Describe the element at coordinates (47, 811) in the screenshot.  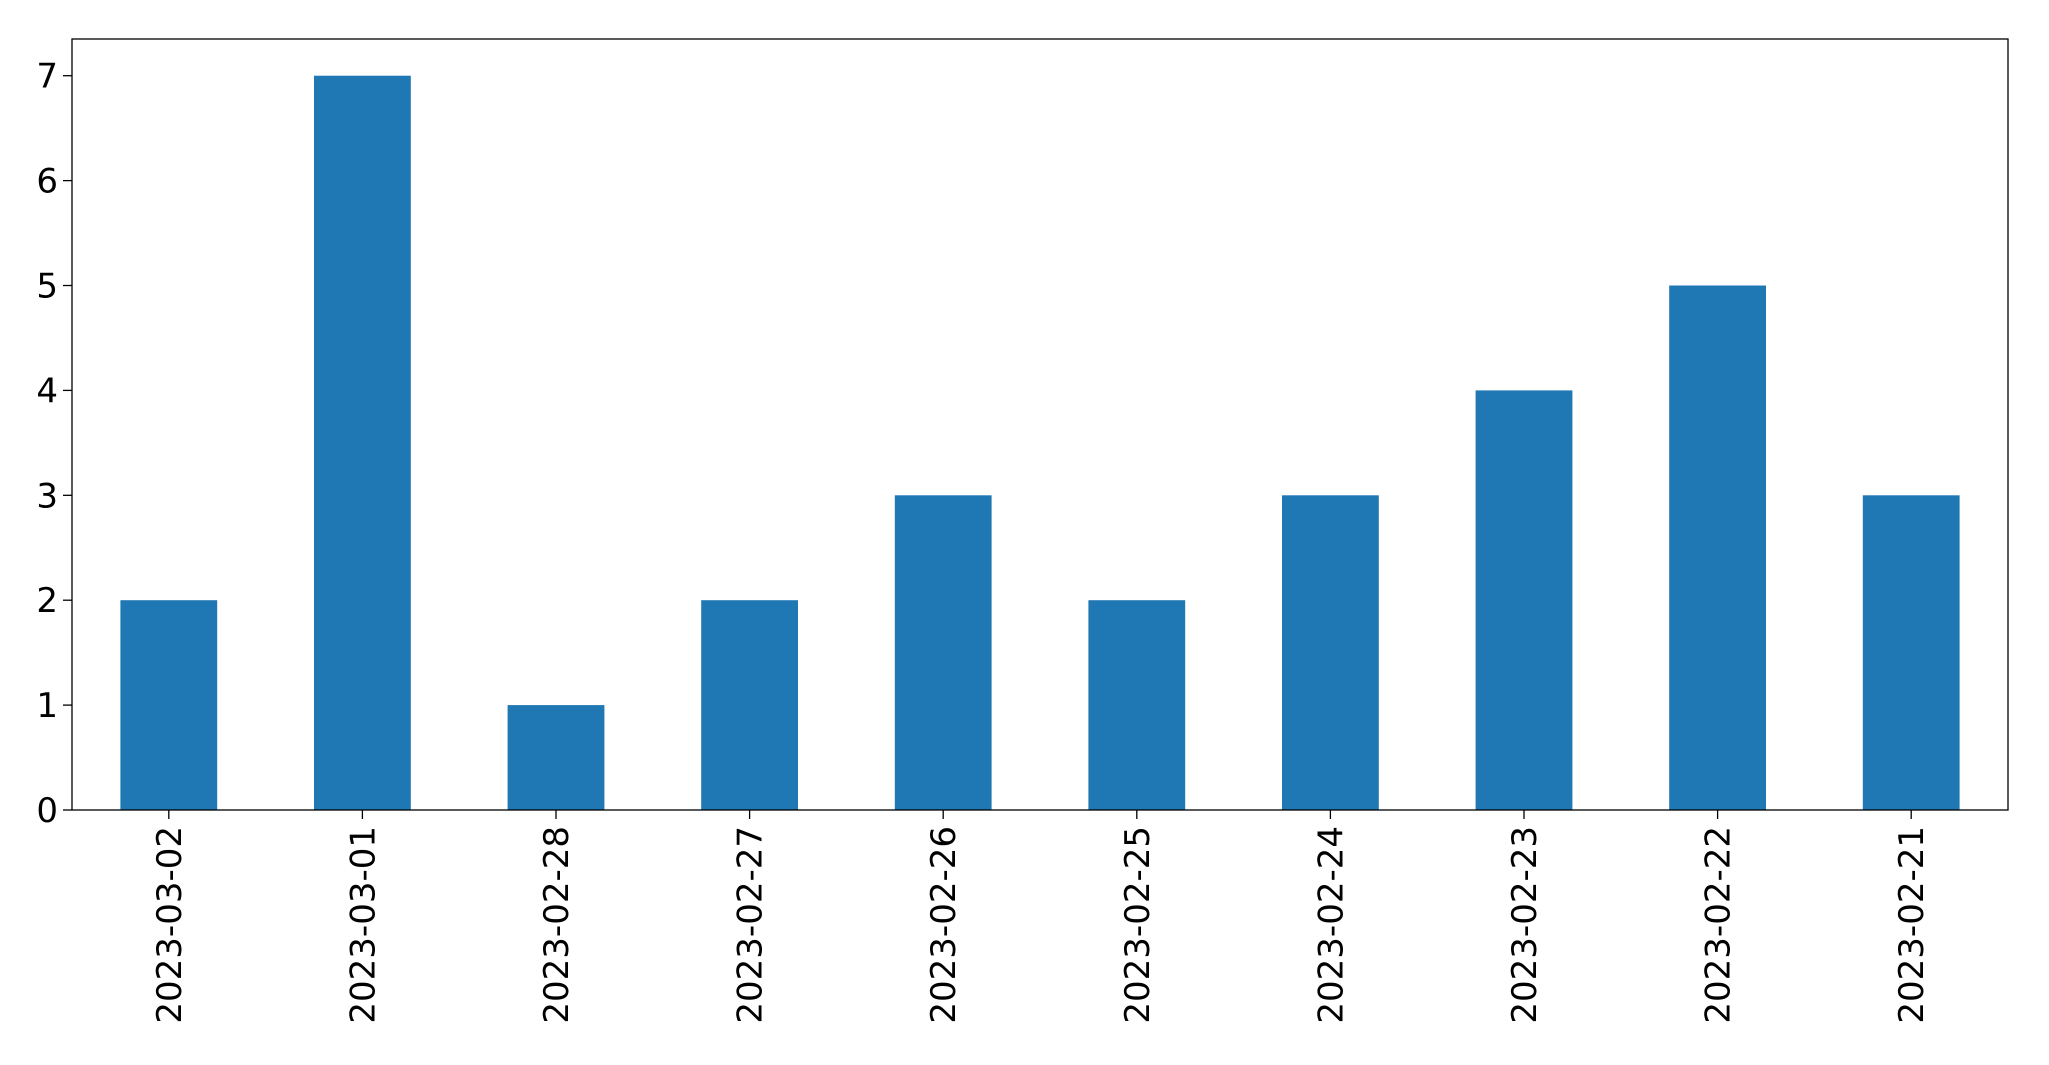
I see `y-tick-label: 0` at that location.